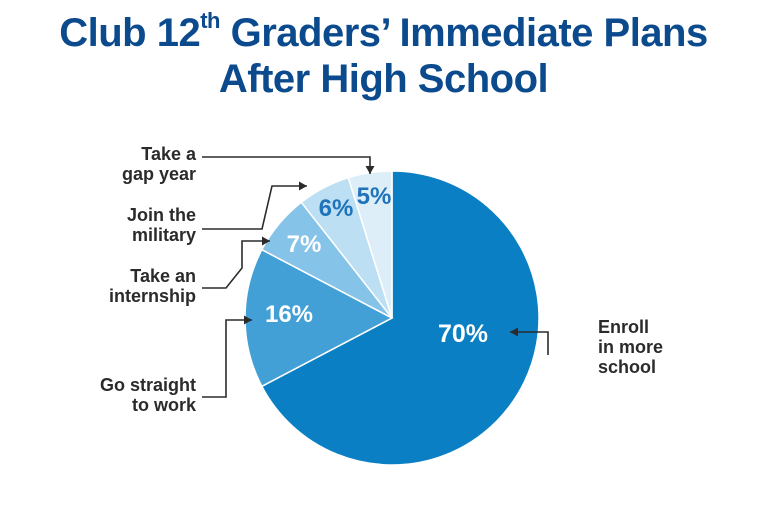  What do you see at coordinates (130, 33) in the screenshot?
I see `title-main: Club 12` at bounding box center [130, 33].